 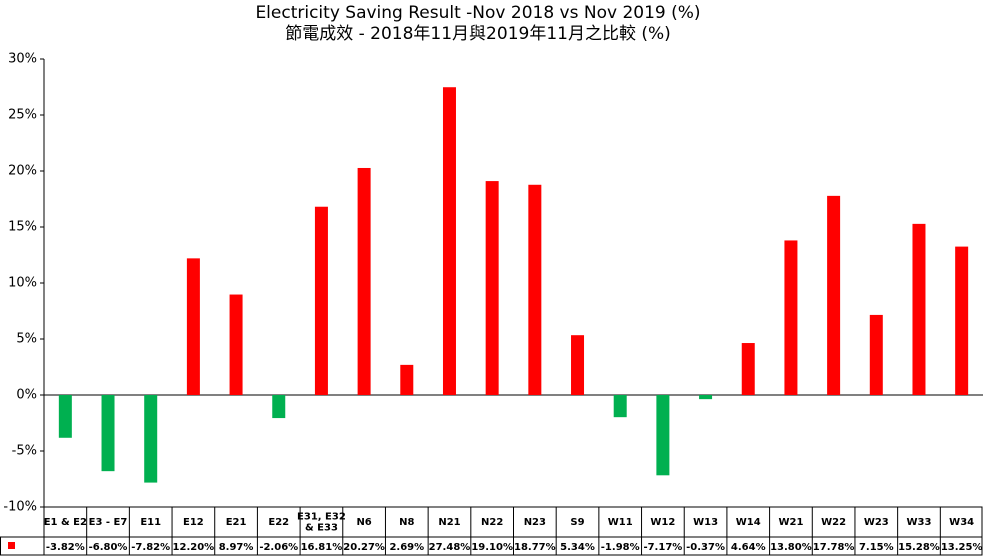 What do you see at coordinates (321, 517) in the screenshot?
I see `category-label-line: E31, E32` at bounding box center [321, 517].